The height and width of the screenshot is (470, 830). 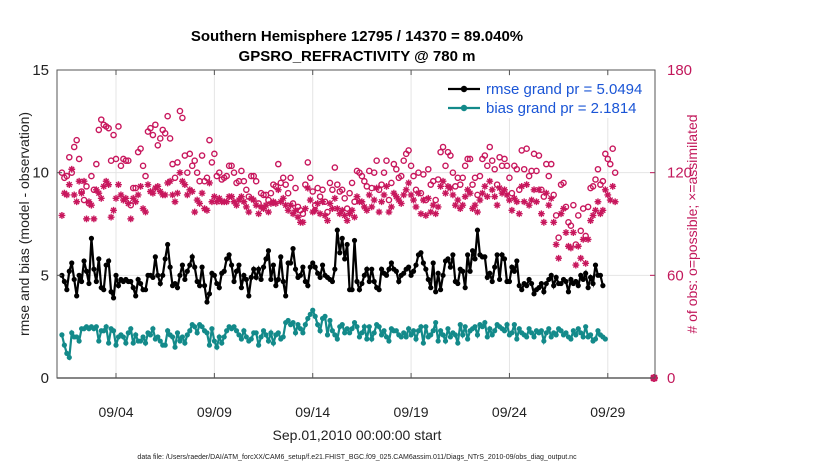 What do you see at coordinates (115, 412) in the screenshot?
I see `x-tick-label: 09/04` at bounding box center [115, 412].